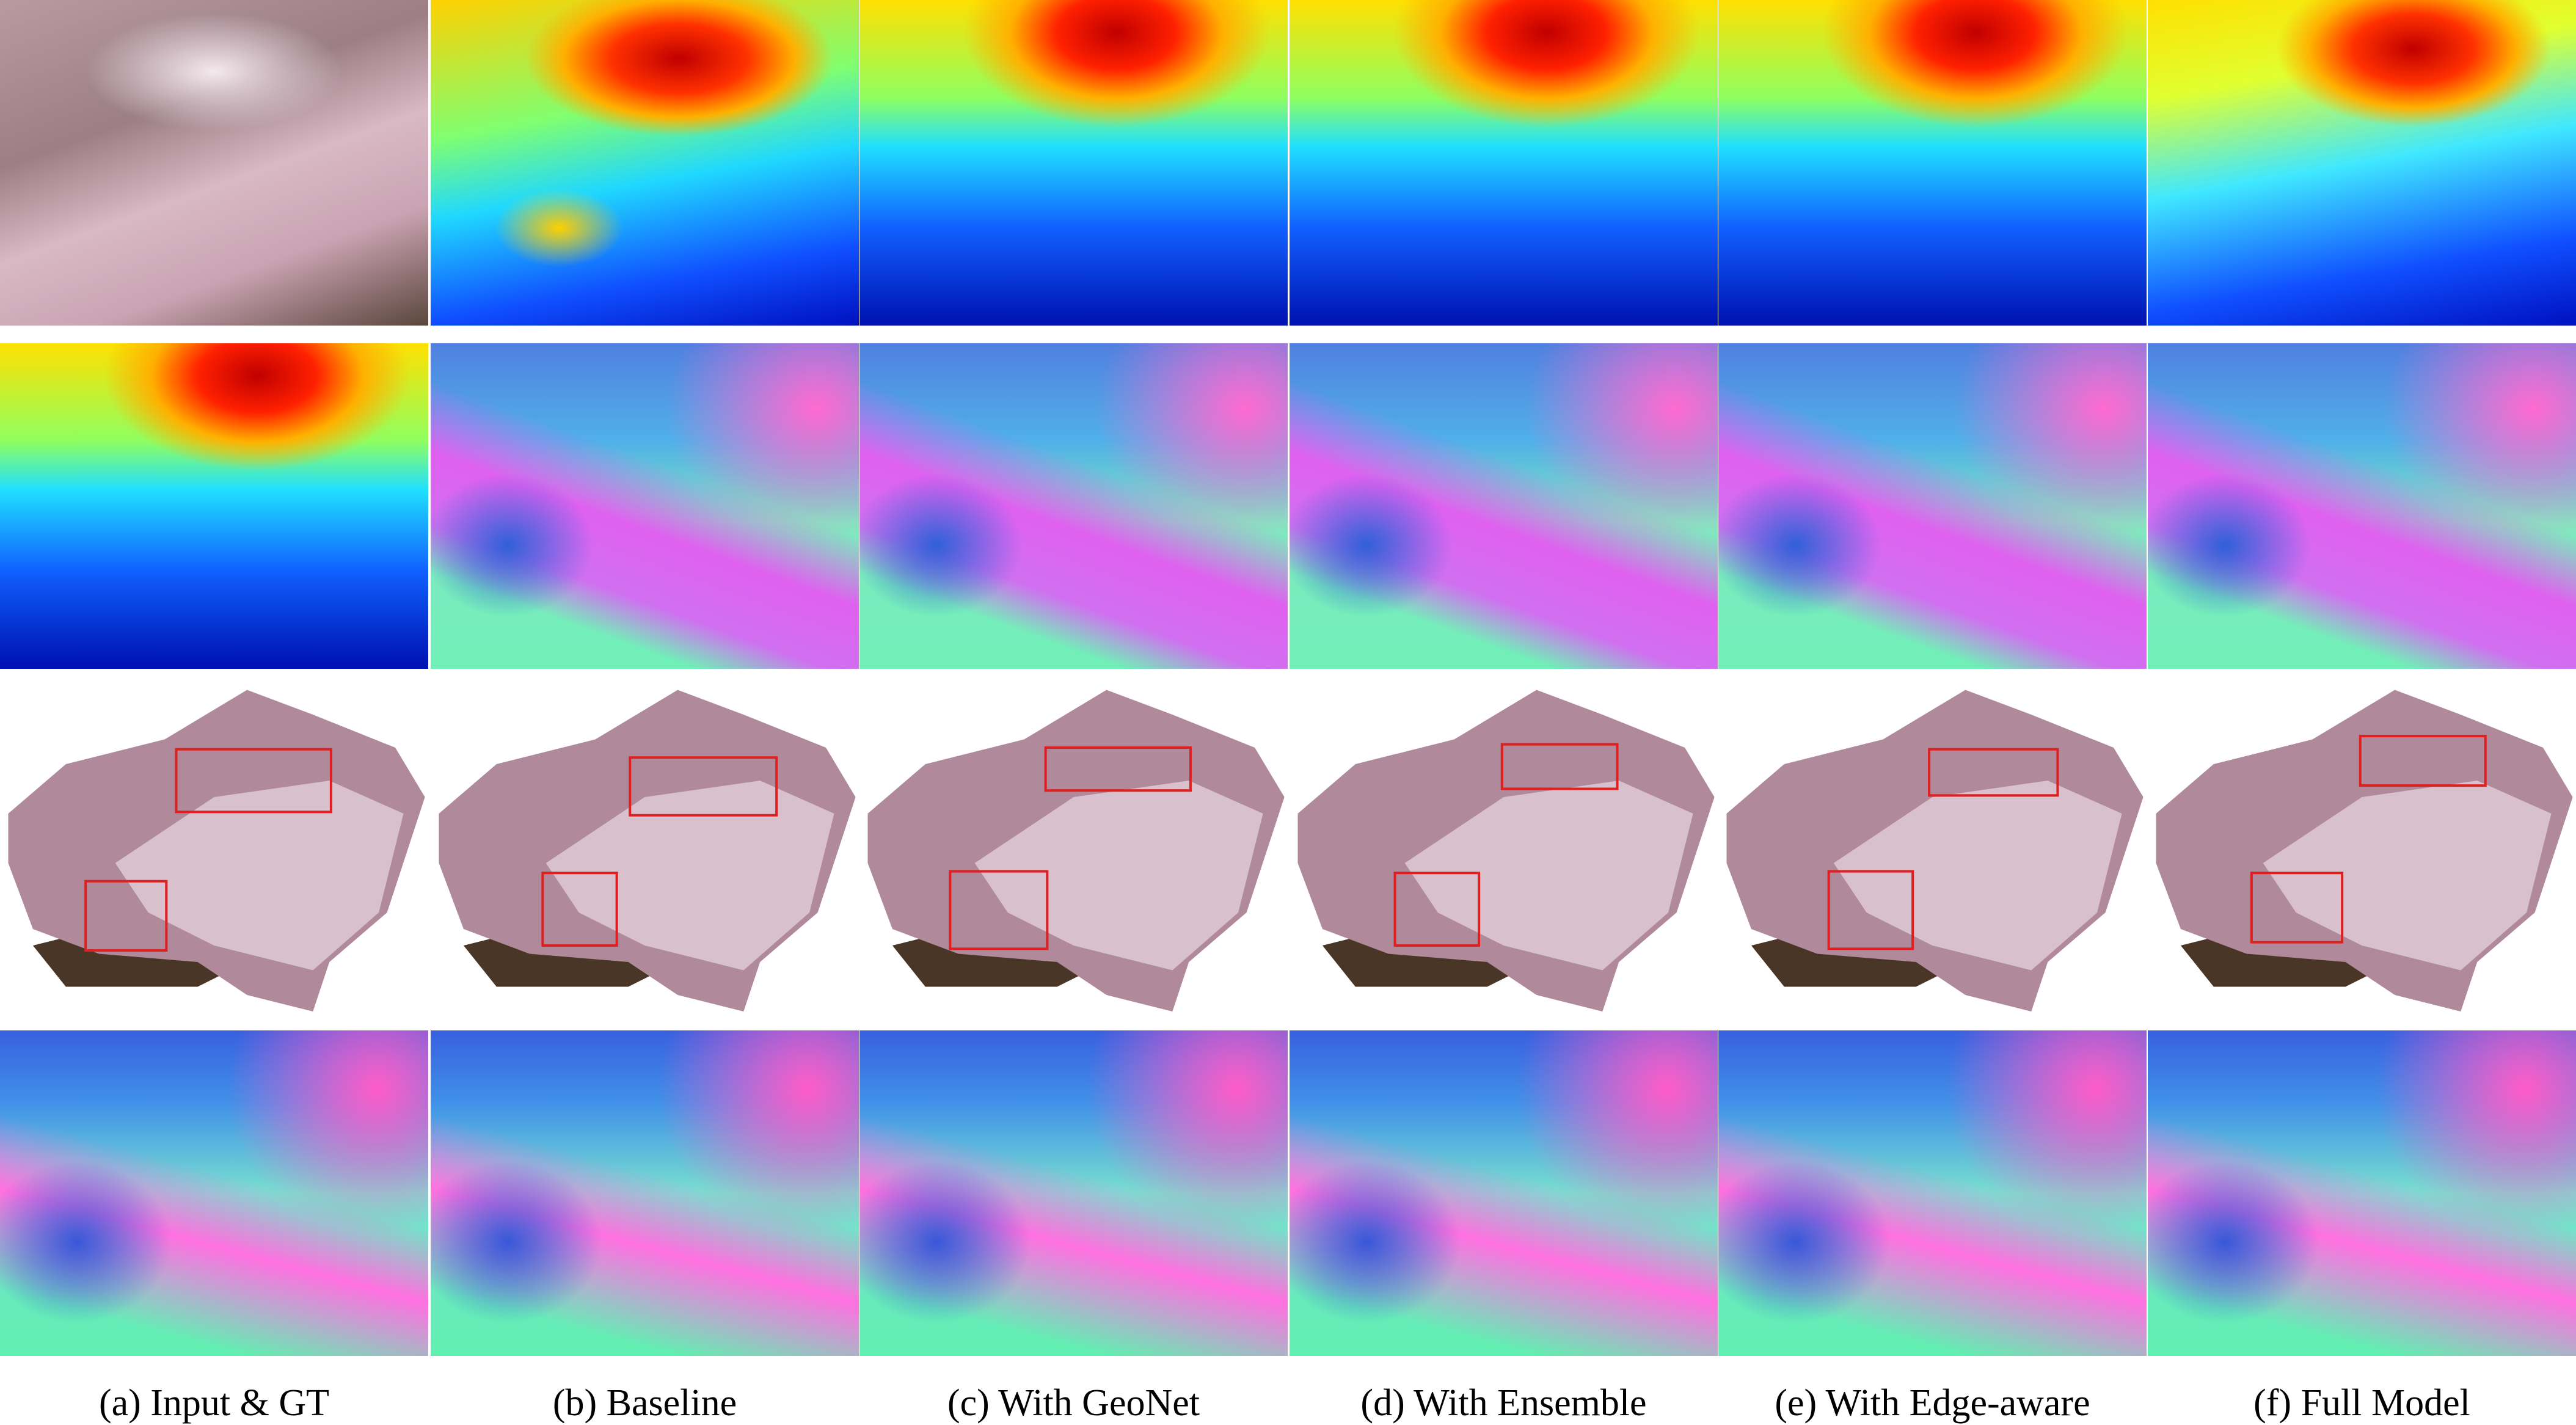  What do you see at coordinates (1932, 1403) in the screenshot?
I see `panel-caption: (e) With Edge-aware` at bounding box center [1932, 1403].